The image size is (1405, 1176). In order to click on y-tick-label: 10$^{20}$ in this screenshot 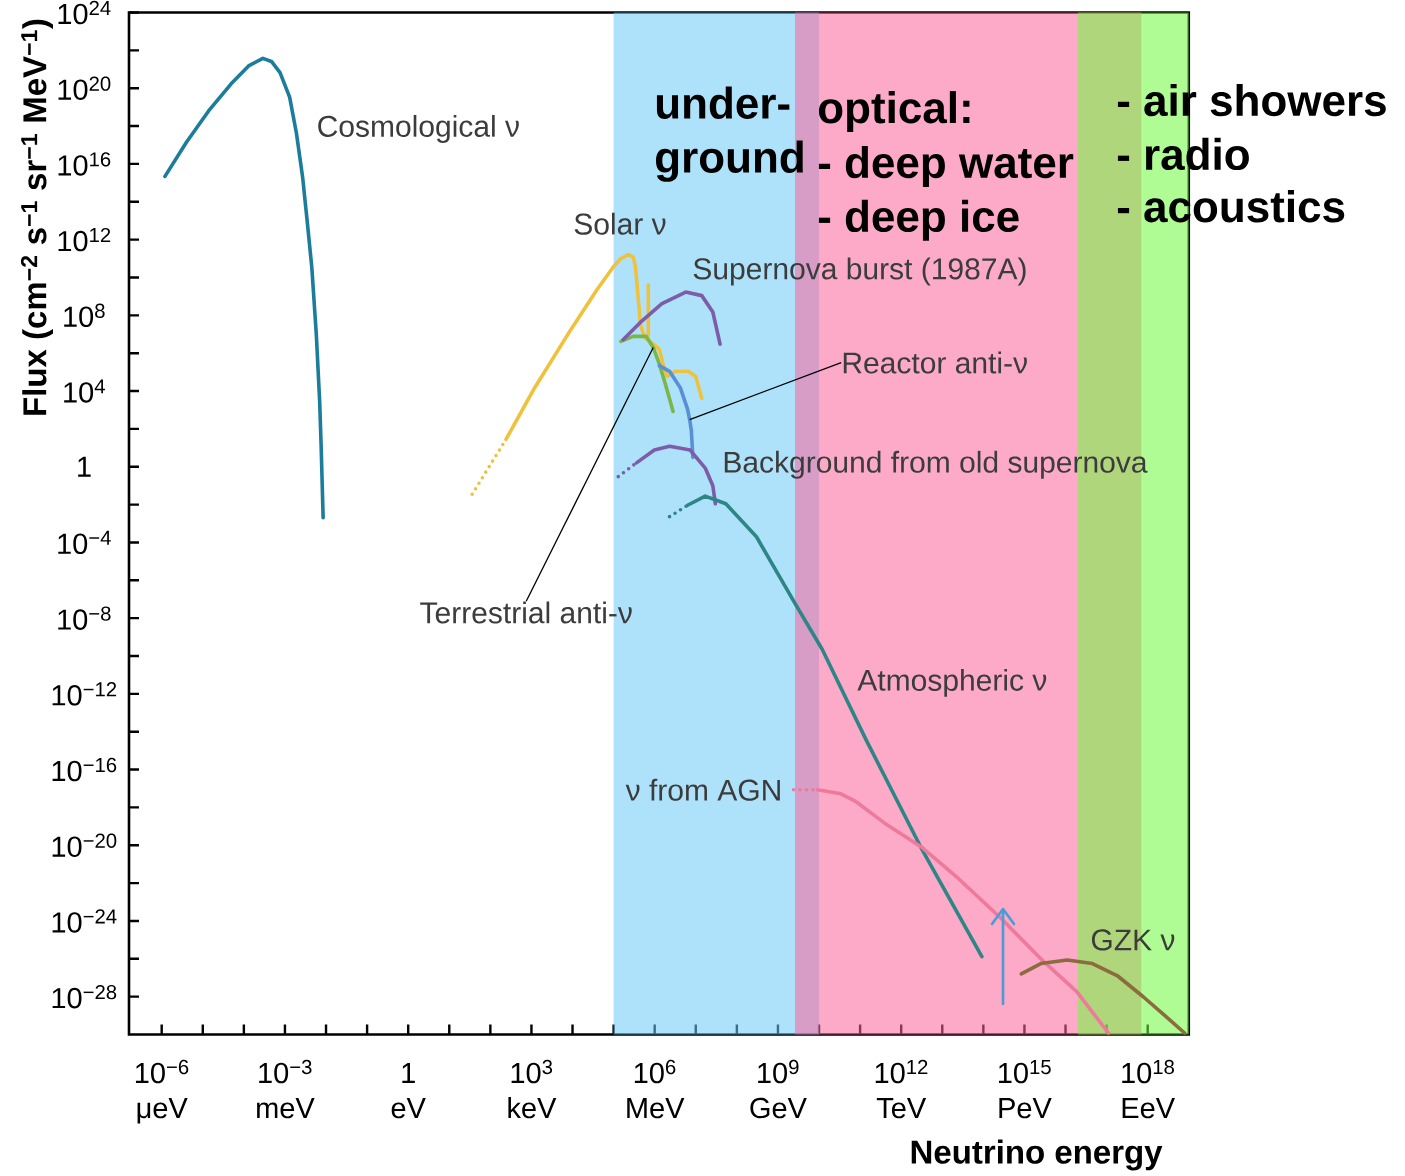, I will do `click(84, 88)`.